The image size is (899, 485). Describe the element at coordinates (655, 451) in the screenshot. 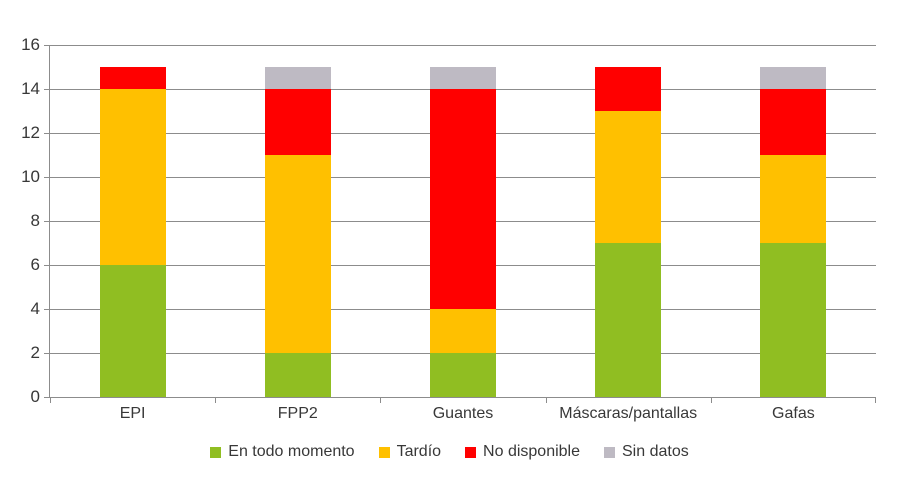

I see `legend-label: Sin datos` at that location.